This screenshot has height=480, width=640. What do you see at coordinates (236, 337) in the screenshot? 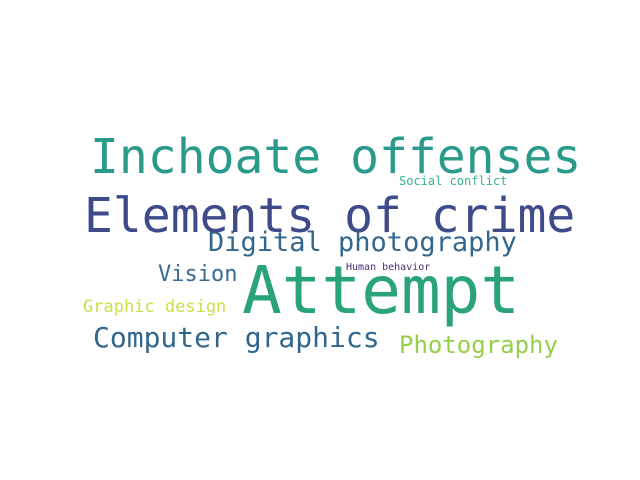
I see `word-computer-graphics: Computer graphics` at bounding box center [236, 337].